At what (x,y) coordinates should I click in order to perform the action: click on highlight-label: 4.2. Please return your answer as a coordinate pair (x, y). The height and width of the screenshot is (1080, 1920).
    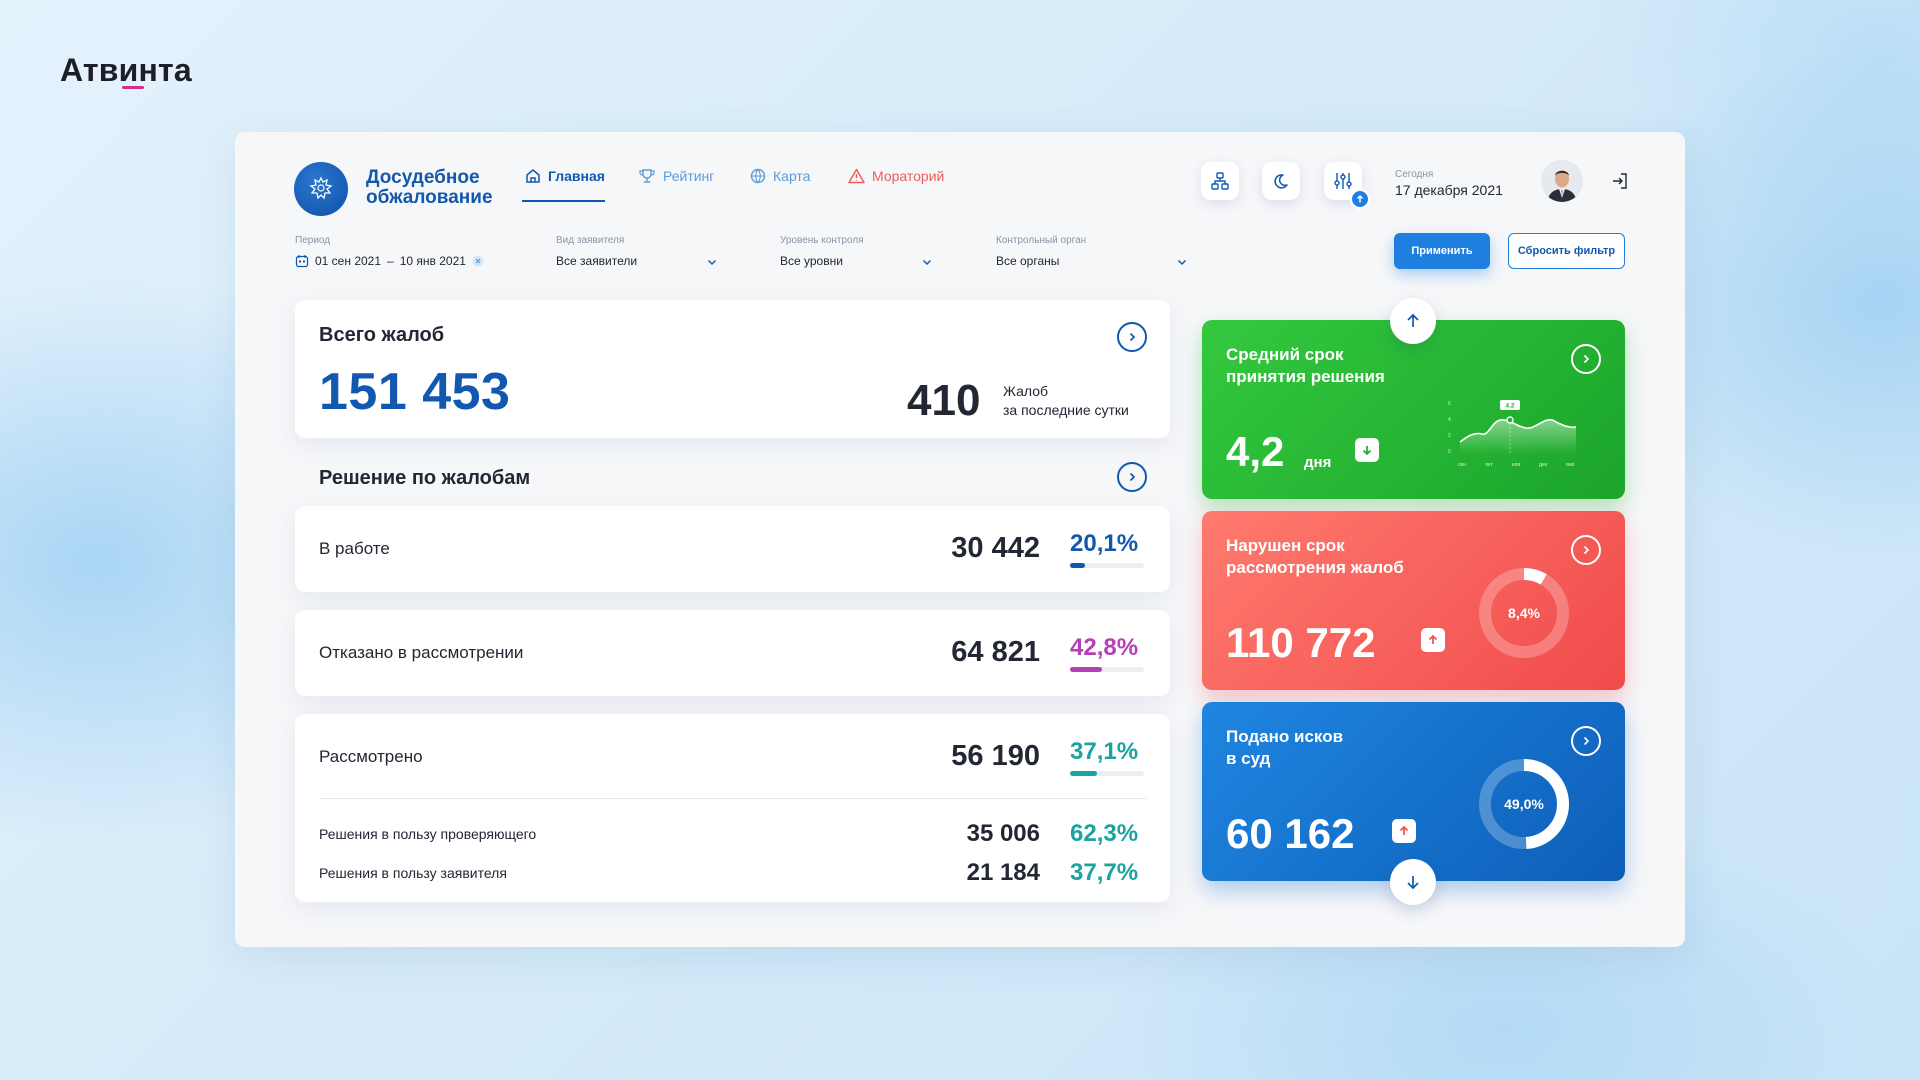
    Looking at the image, I should click on (1509, 406).